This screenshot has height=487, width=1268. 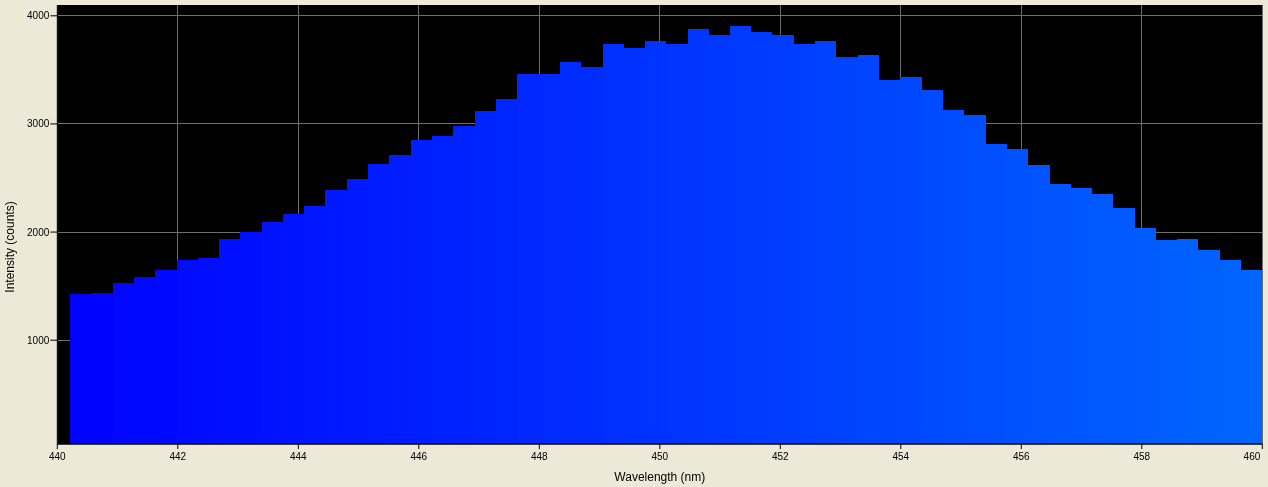 What do you see at coordinates (38, 340) in the screenshot?
I see `y-tick-label: 1000` at bounding box center [38, 340].